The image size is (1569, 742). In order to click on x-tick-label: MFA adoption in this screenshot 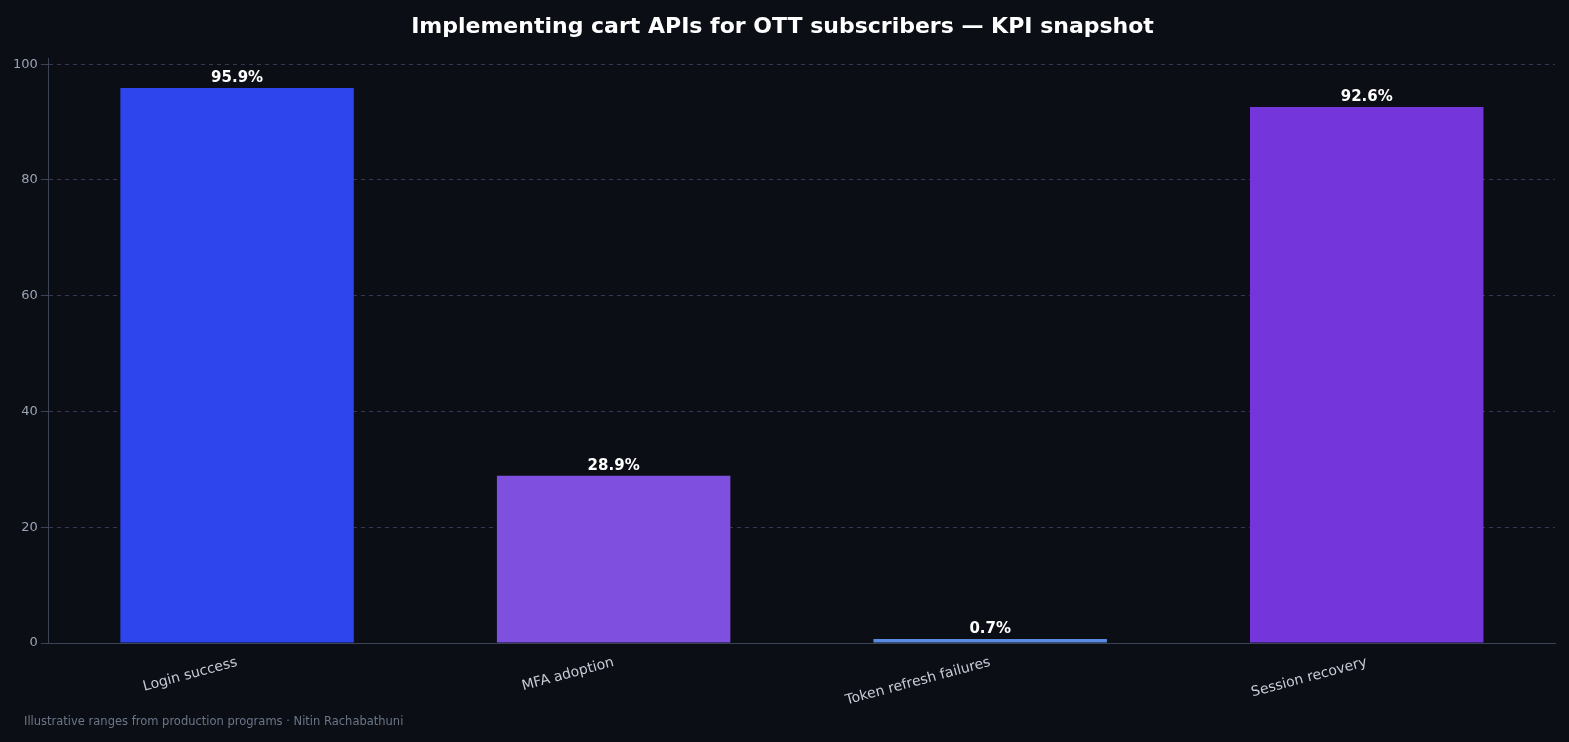, I will do `click(567, 673)`.